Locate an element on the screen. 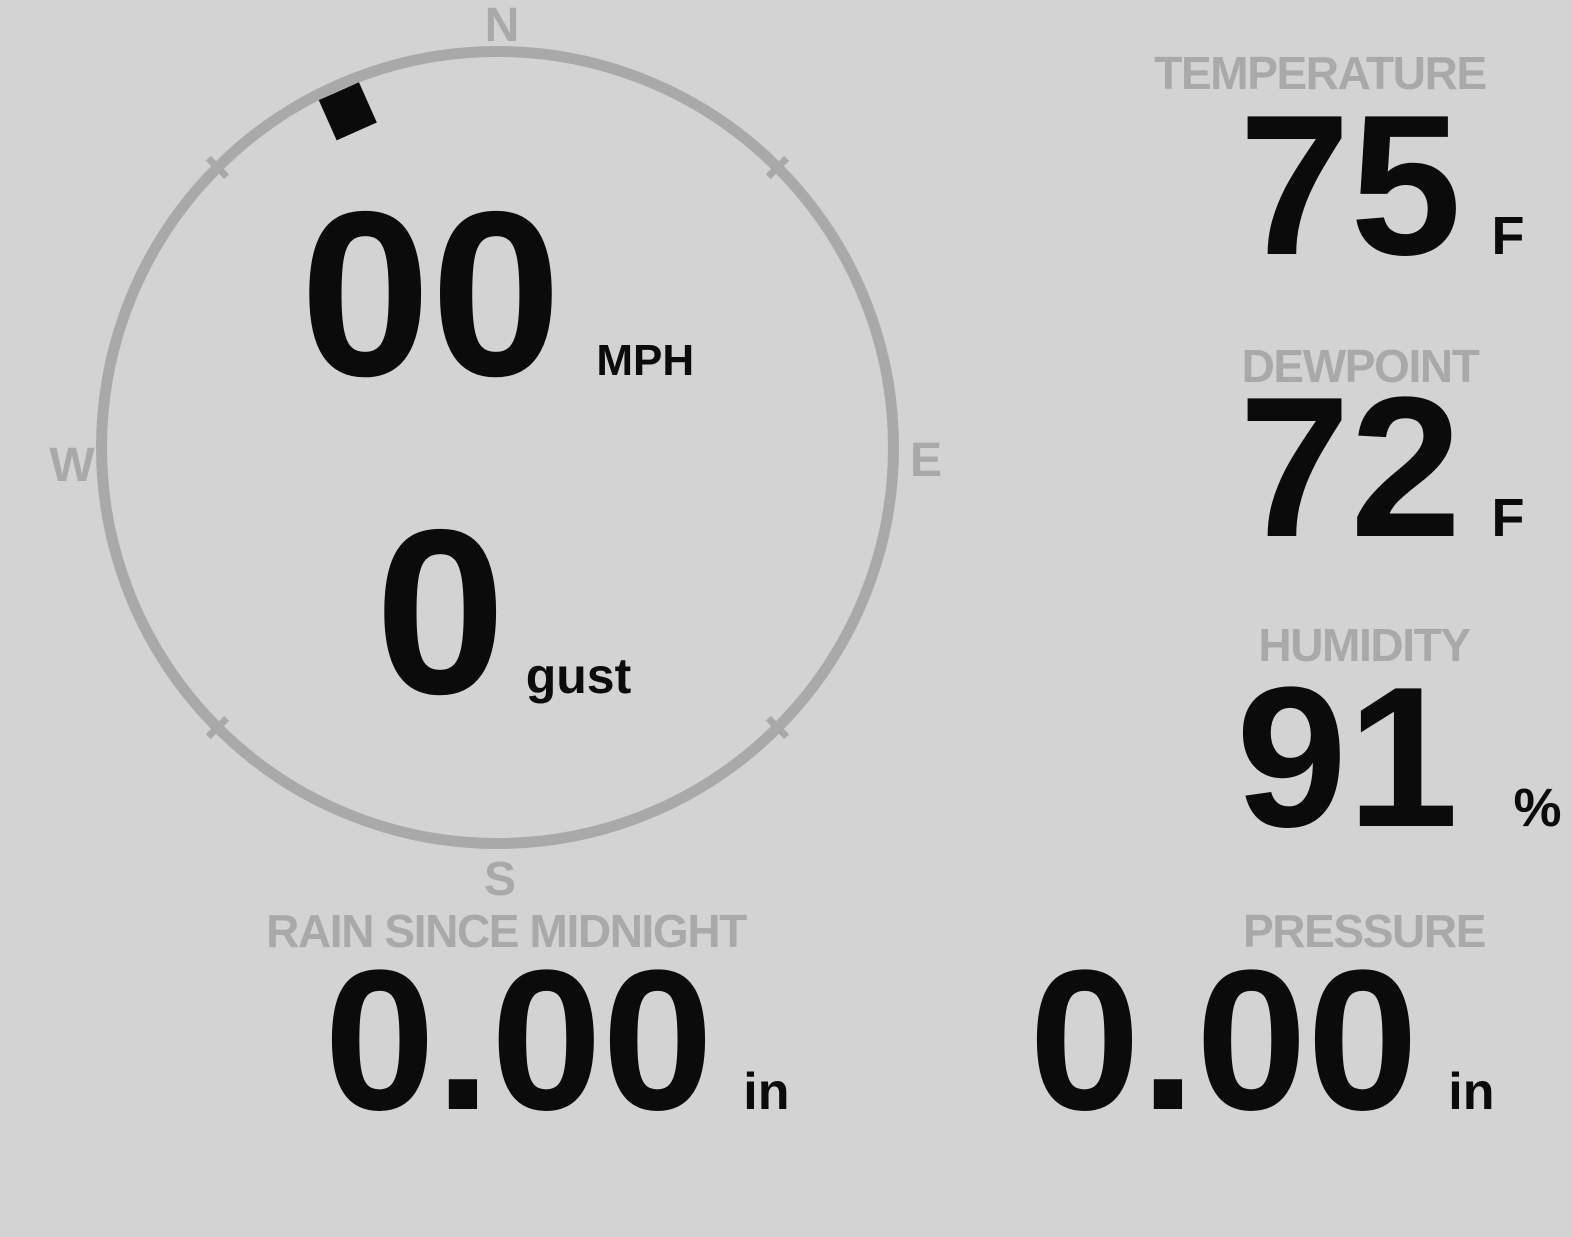  dewpoint-label: DEWPOINT is located at coordinates (1360, 366).